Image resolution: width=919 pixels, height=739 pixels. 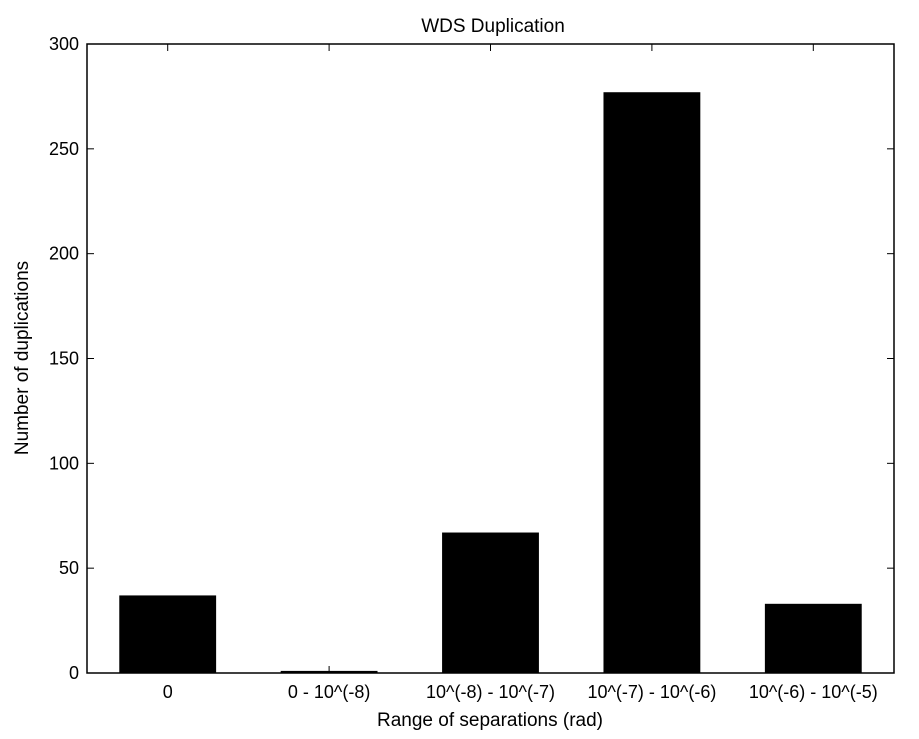 What do you see at coordinates (22, 358) in the screenshot?
I see `y-axis-label: Number of duplications` at bounding box center [22, 358].